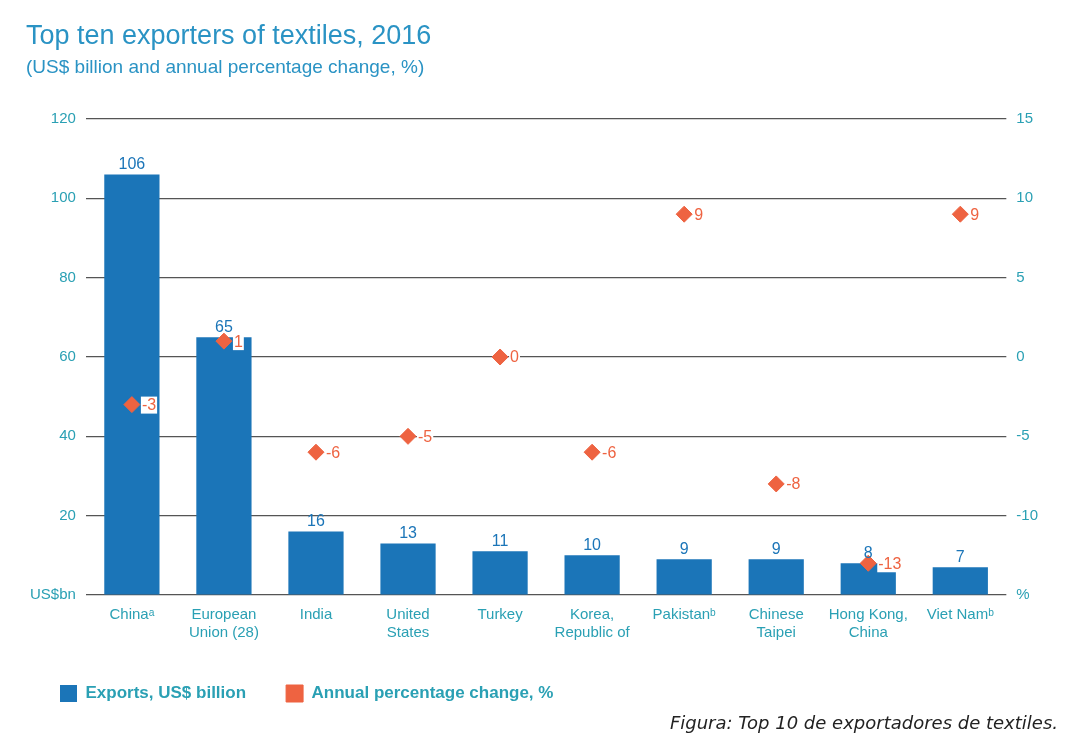  What do you see at coordinates (316, 614) in the screenshot?
I see `x-tick-label: India` at bounding box center [316, 614].